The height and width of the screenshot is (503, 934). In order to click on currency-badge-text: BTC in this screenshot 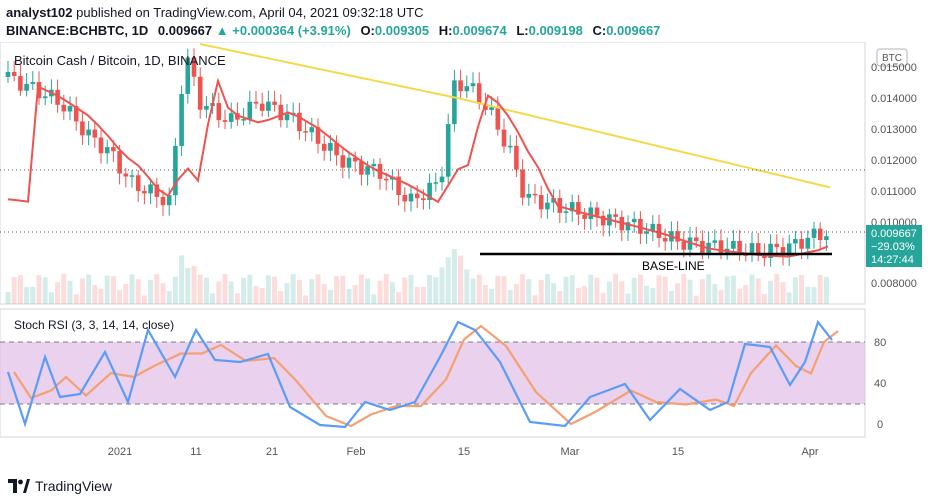, I will do `click(892, 58)`.